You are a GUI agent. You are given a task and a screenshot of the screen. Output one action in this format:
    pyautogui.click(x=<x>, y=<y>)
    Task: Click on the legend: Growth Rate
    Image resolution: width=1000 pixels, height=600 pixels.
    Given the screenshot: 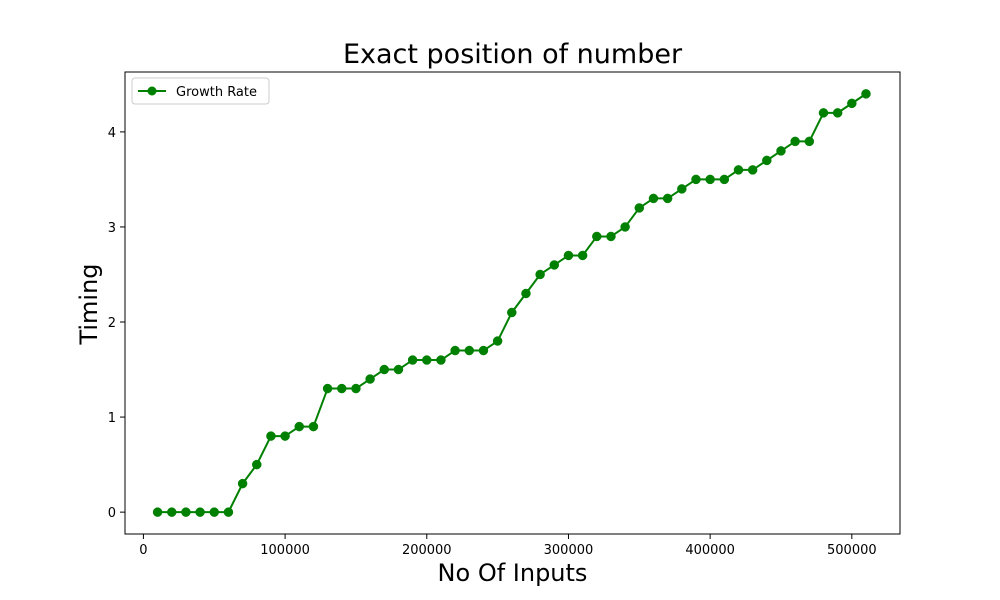 What is the action you would take?
    pyautogui.click(x=200, y=91)
    